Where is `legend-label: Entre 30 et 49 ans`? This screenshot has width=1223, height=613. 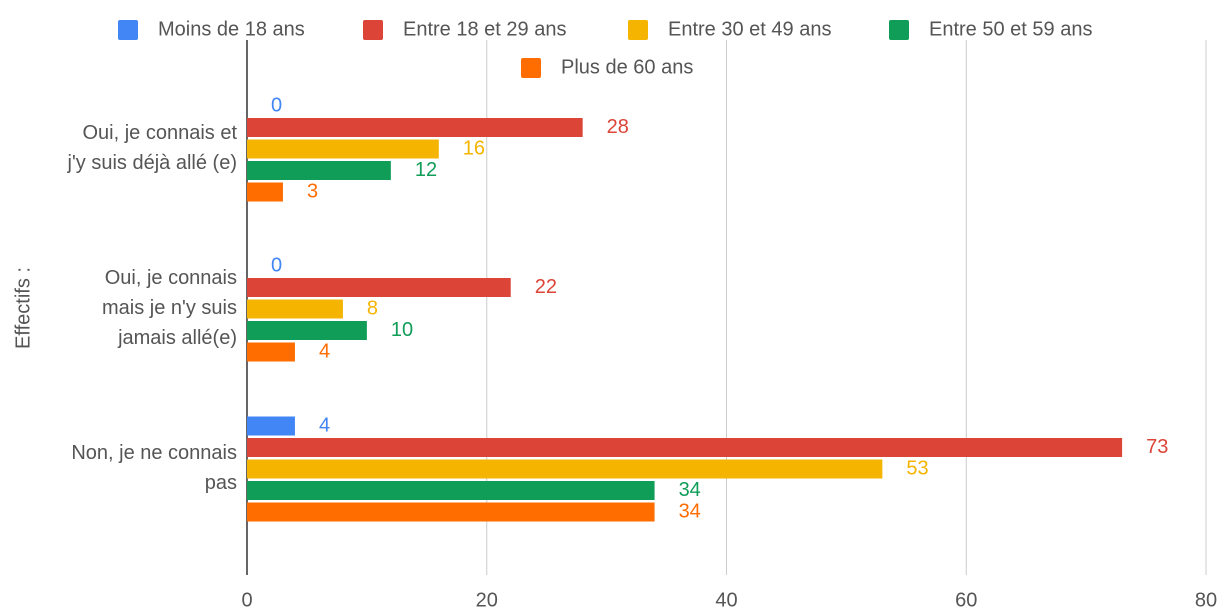 legend-label: Entre 30 et 49 ans is located at coordinates (749, 29).